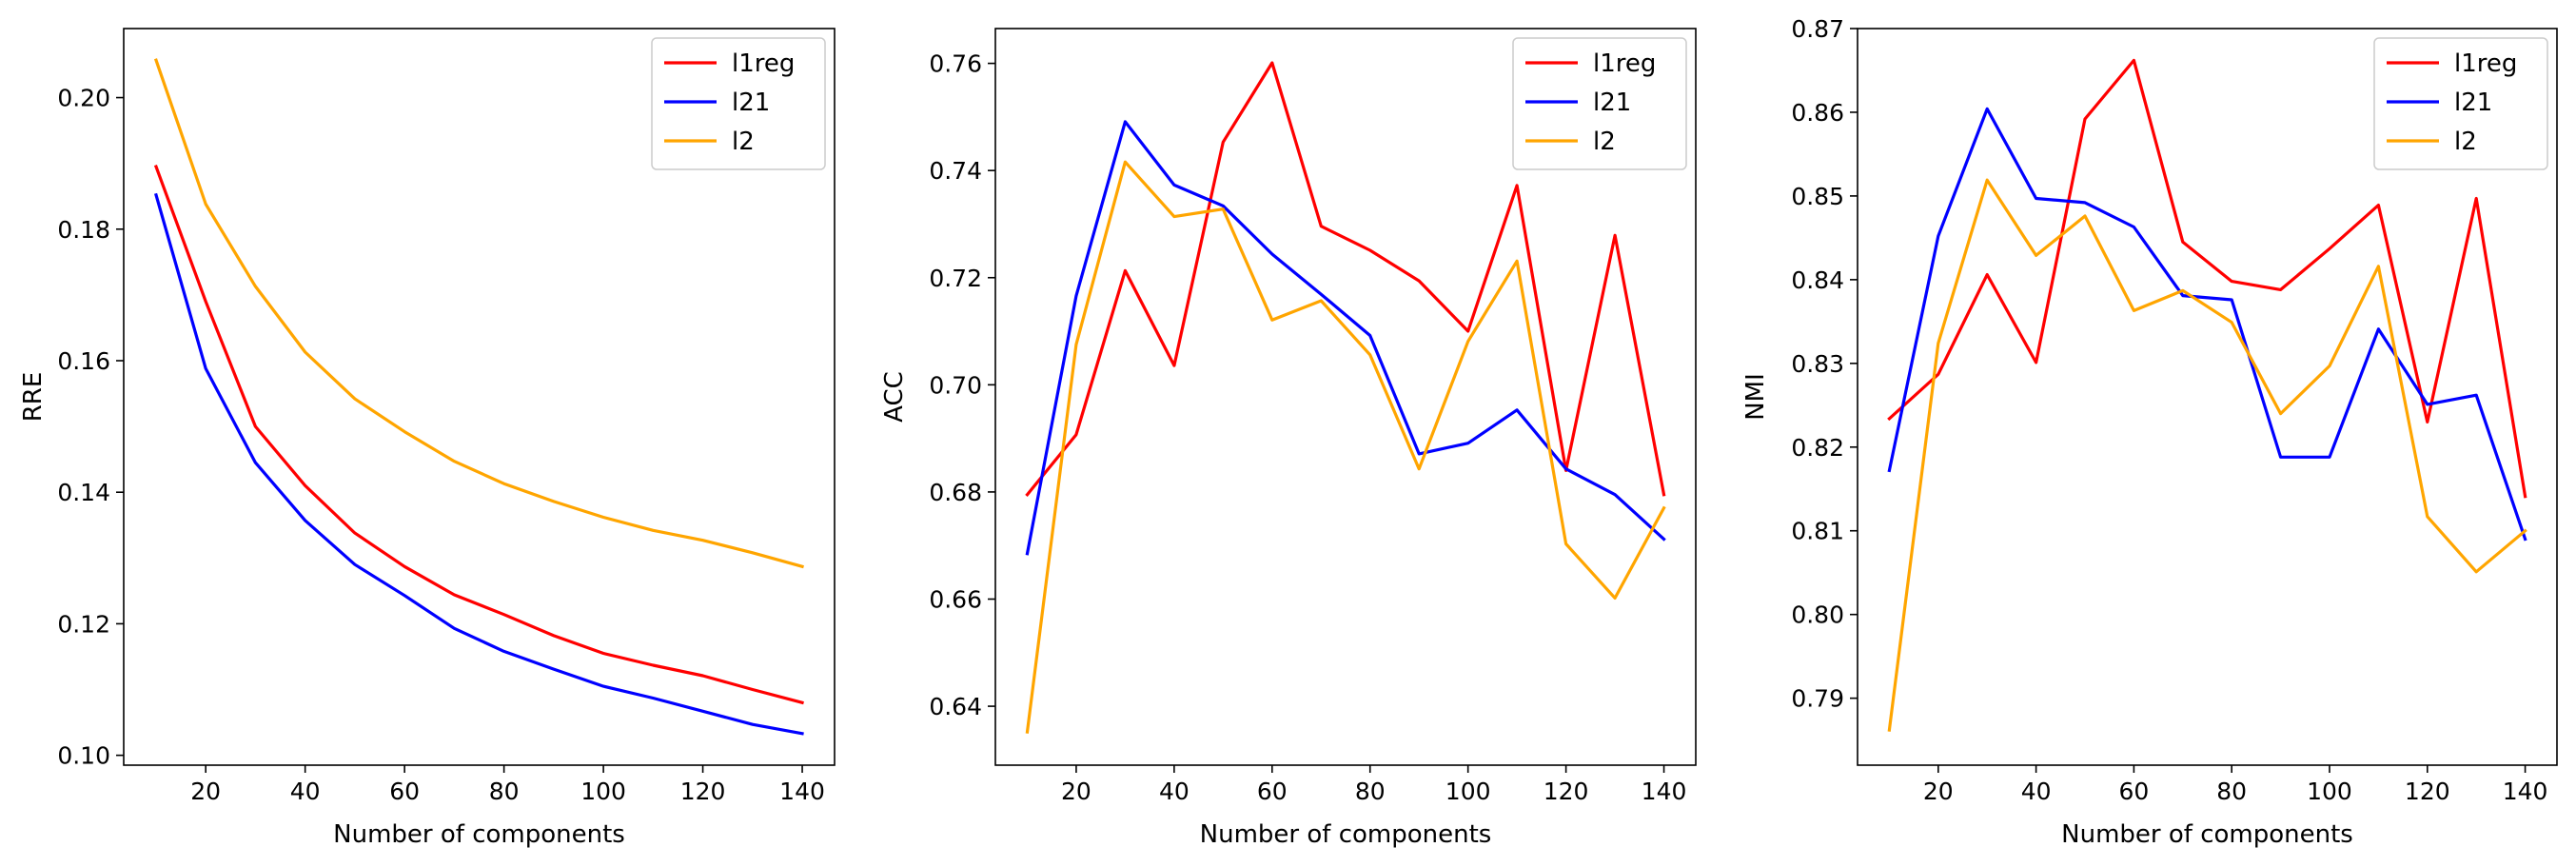  What do you see at coordinates (1817, 364) in the screenshot?
I see `y-tick-label: 0.83` at bounding box center [1817, 364].